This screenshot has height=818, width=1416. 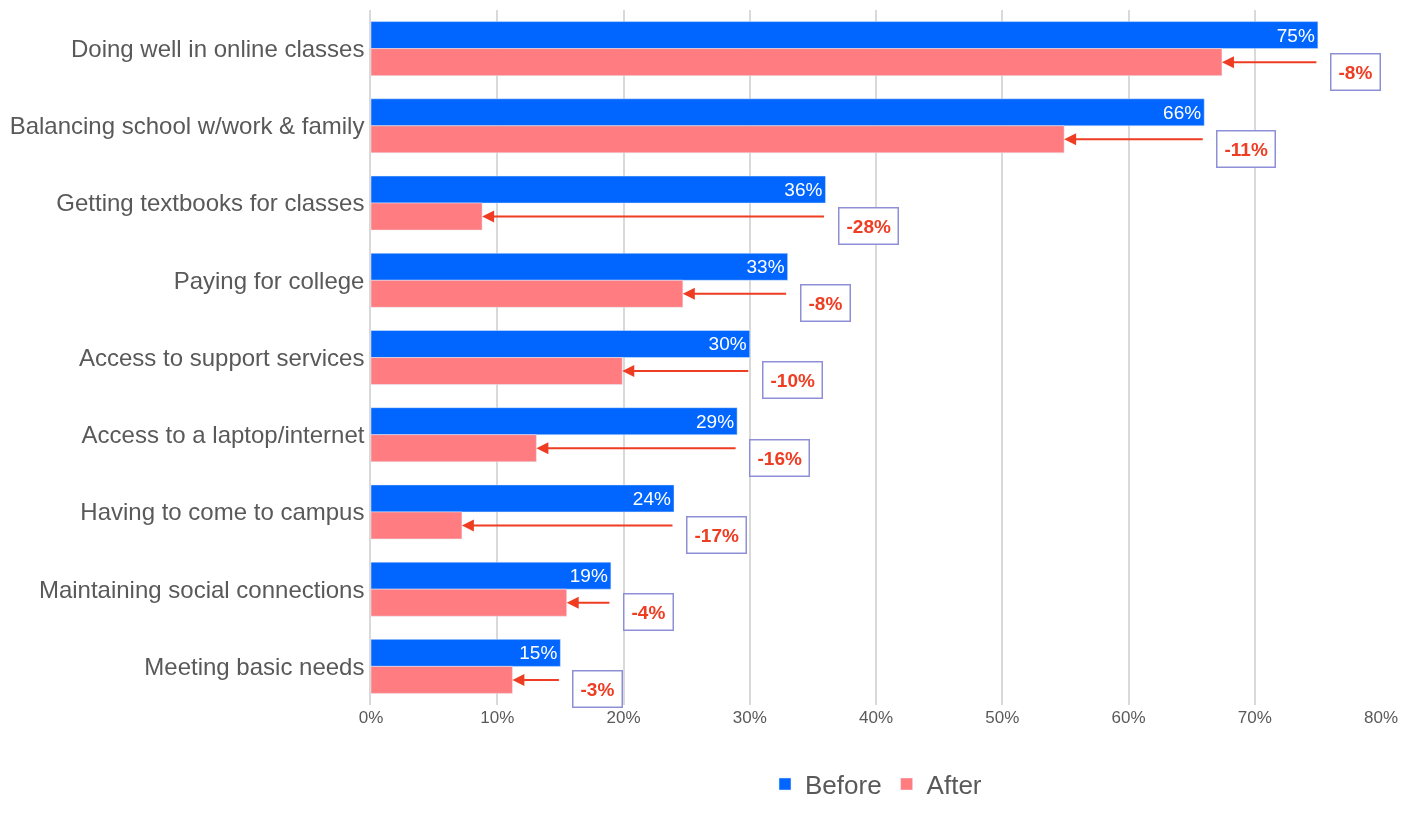 I want to click on x-tick-label: 60%, so click(x=1128, y=717).